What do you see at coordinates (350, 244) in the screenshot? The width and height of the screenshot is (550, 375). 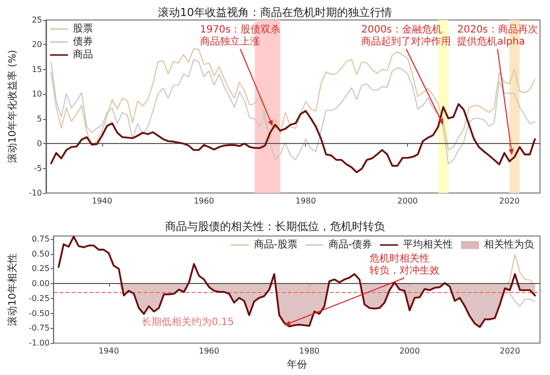 I see `legend-label: 商品-债券` at bounding box center [350, 244].